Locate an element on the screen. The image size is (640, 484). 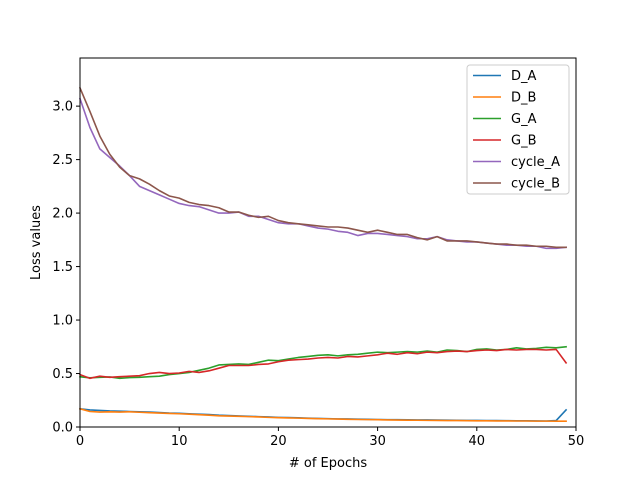
legend-label: D_B is located at coordinates (523, 98).